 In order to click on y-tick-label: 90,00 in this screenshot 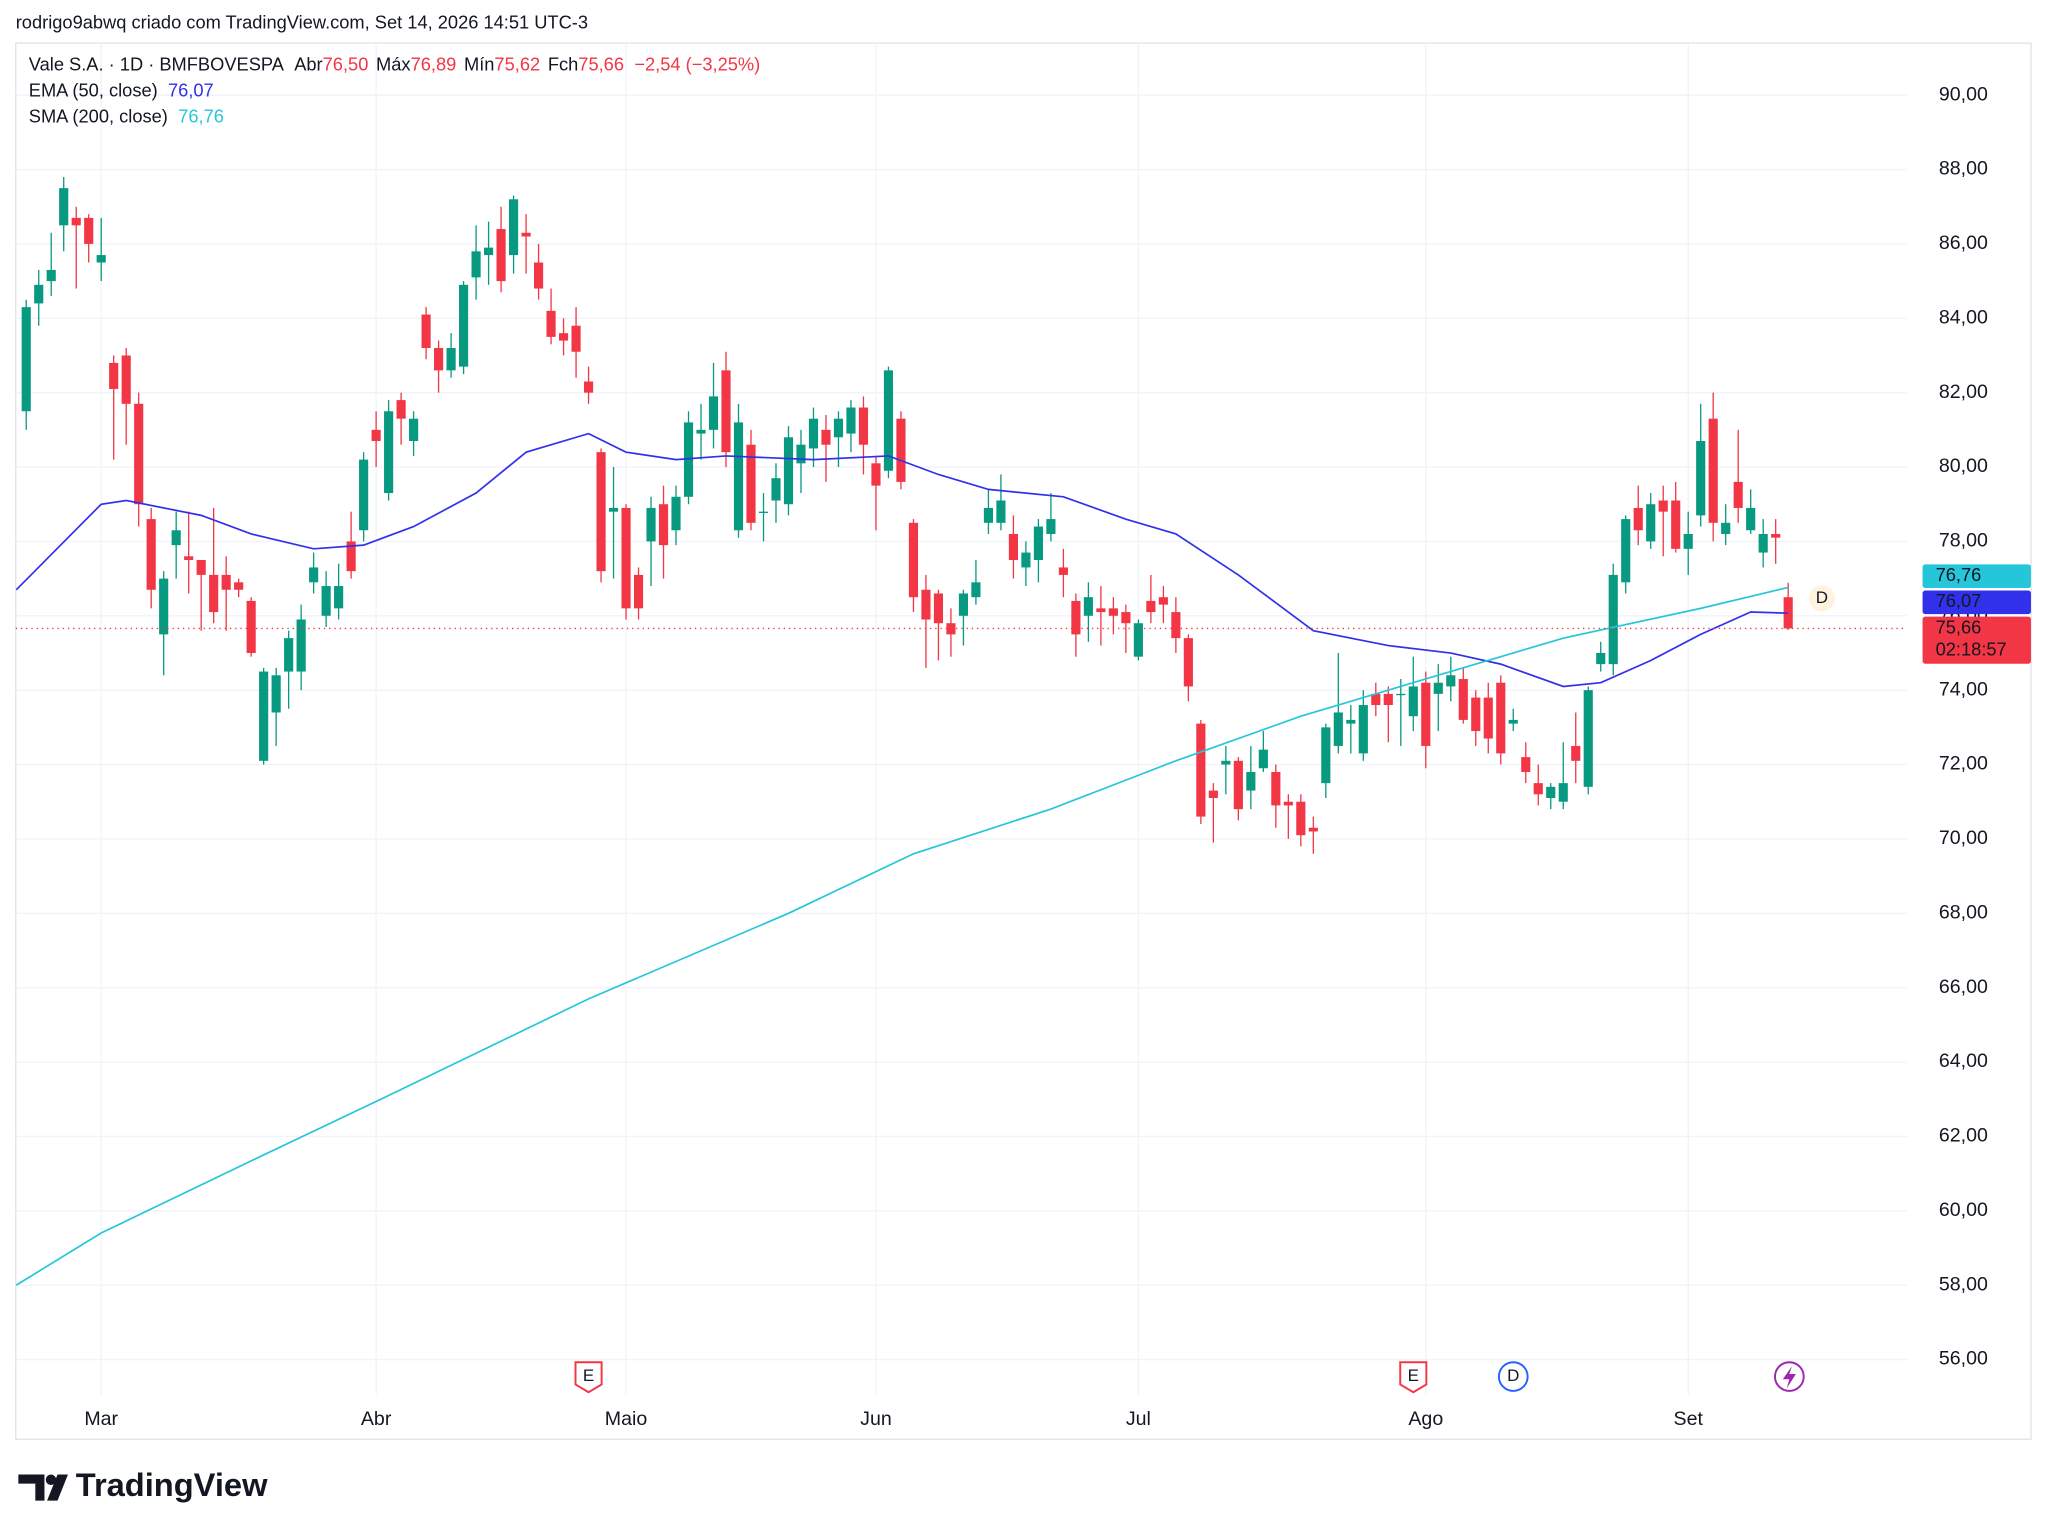, I will do `click(1963, 94)`.